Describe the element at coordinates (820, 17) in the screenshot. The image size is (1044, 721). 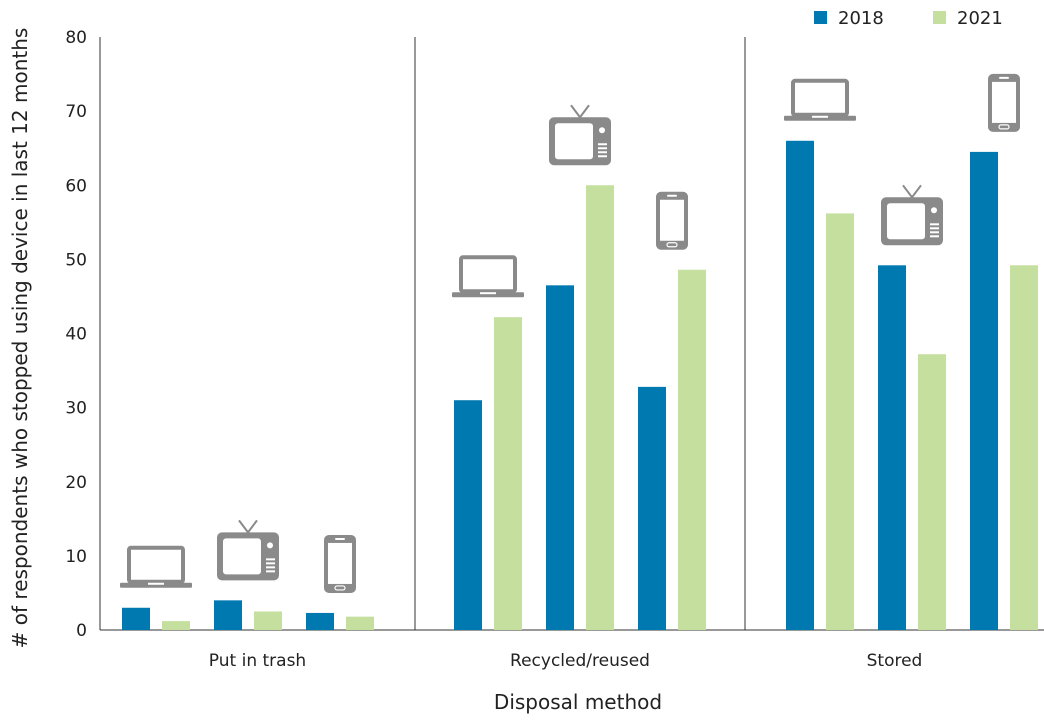
I see `legend-swatch-2018` at that location.